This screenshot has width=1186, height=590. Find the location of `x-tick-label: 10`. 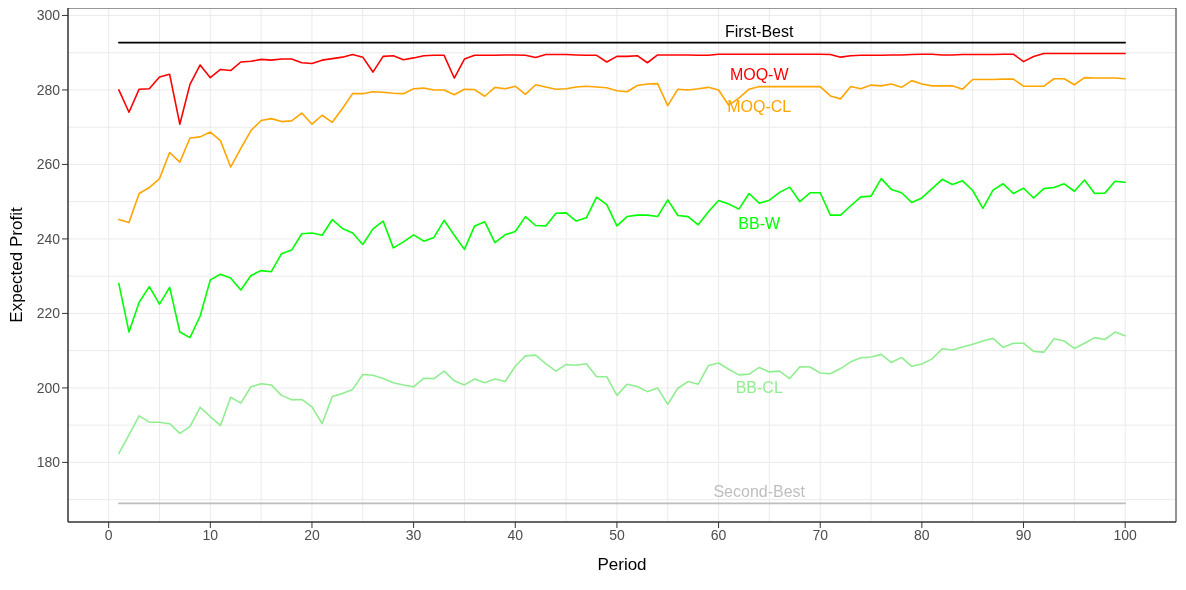

x-tick-label: 10 is located at coordinates (210, 534).